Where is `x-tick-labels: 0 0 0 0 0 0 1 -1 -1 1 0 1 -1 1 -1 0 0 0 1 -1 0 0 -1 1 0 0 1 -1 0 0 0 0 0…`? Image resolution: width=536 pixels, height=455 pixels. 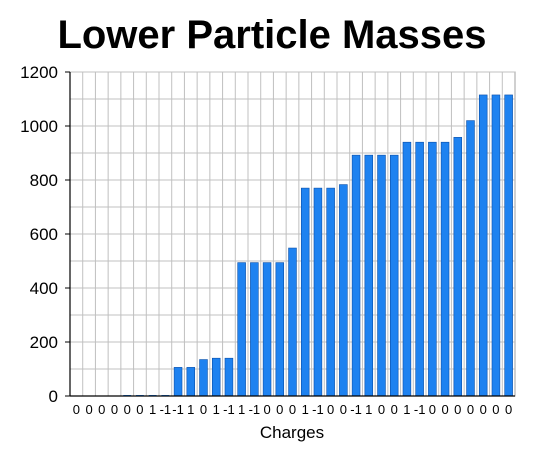 x-tick-labels: 0 0 0 0 0 0 1 -1 -1 1 0 1 -1 1 -1 0 0 0 1 -1 0 0 -1 1 0 0 1 -1 0 0 0 0 0… is located at coordinates (293, 409).